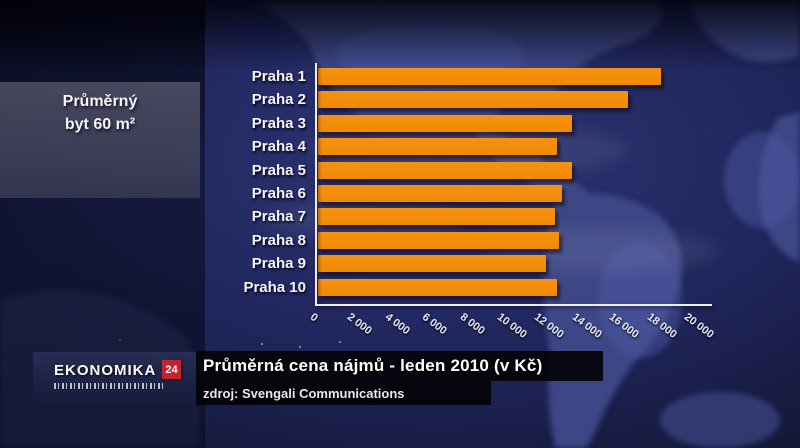  What do you see at coordinates (110, 386) in the screenshot?
I see `barcode-strip` at bounding box center [110, 386].